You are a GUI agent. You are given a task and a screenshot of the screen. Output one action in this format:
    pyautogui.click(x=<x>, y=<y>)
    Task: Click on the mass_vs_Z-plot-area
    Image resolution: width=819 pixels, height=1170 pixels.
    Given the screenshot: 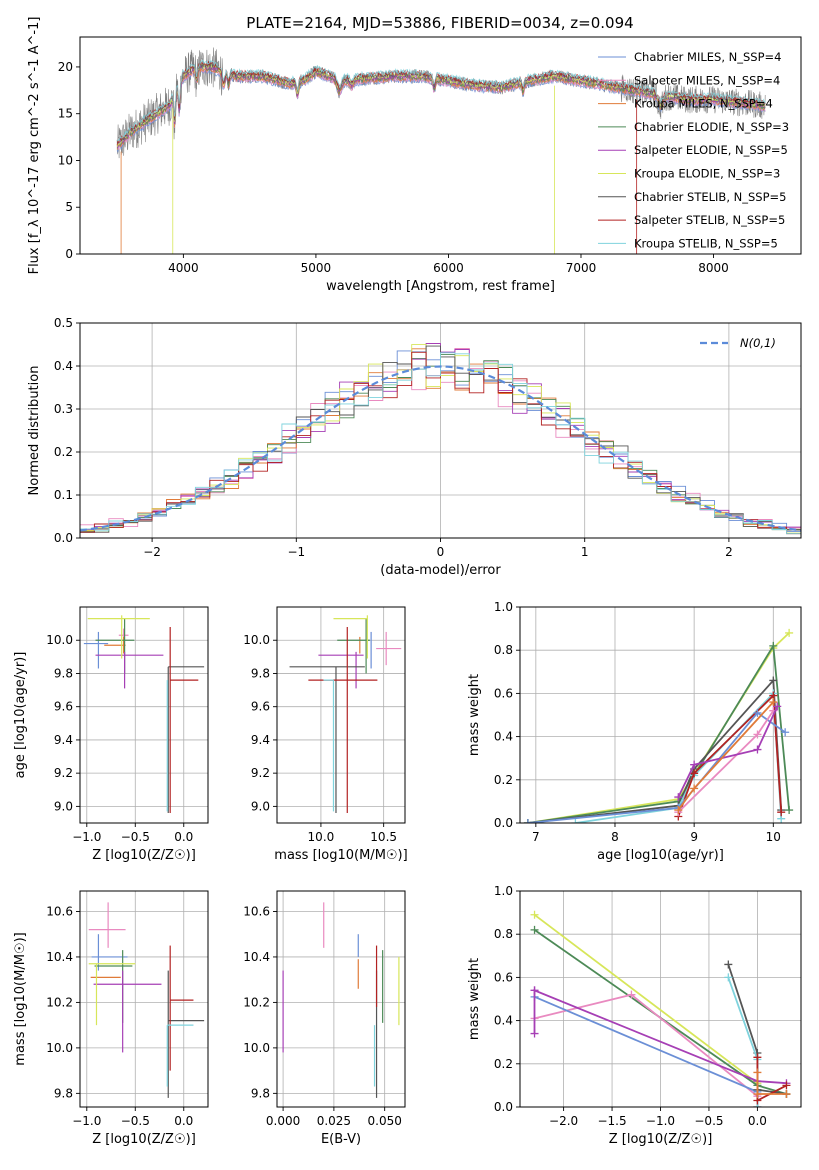 What is the action you would take?
    pyautogui.click(x=146, y=1000)
    